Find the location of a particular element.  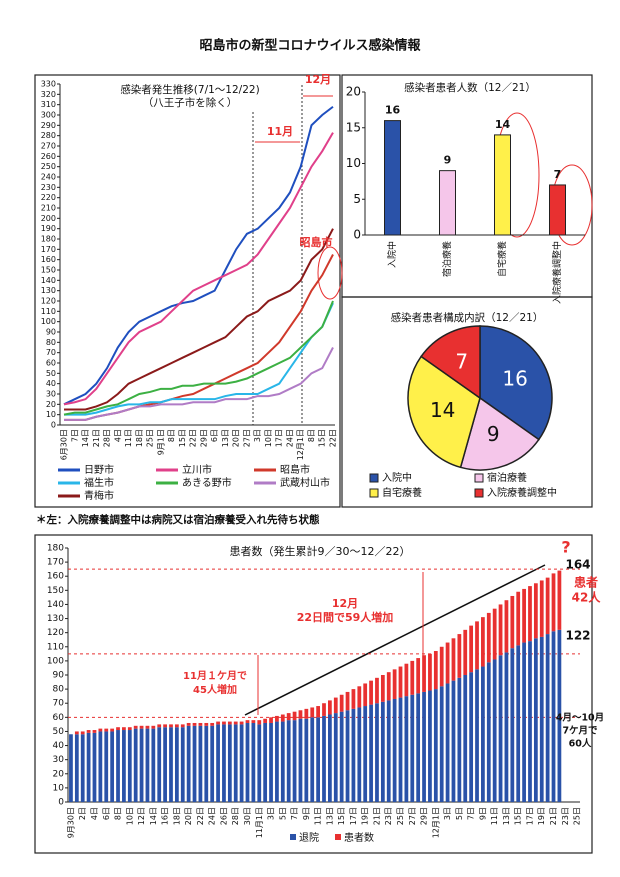

x-tick-label: 8日 is located at coordinates (171, 435).